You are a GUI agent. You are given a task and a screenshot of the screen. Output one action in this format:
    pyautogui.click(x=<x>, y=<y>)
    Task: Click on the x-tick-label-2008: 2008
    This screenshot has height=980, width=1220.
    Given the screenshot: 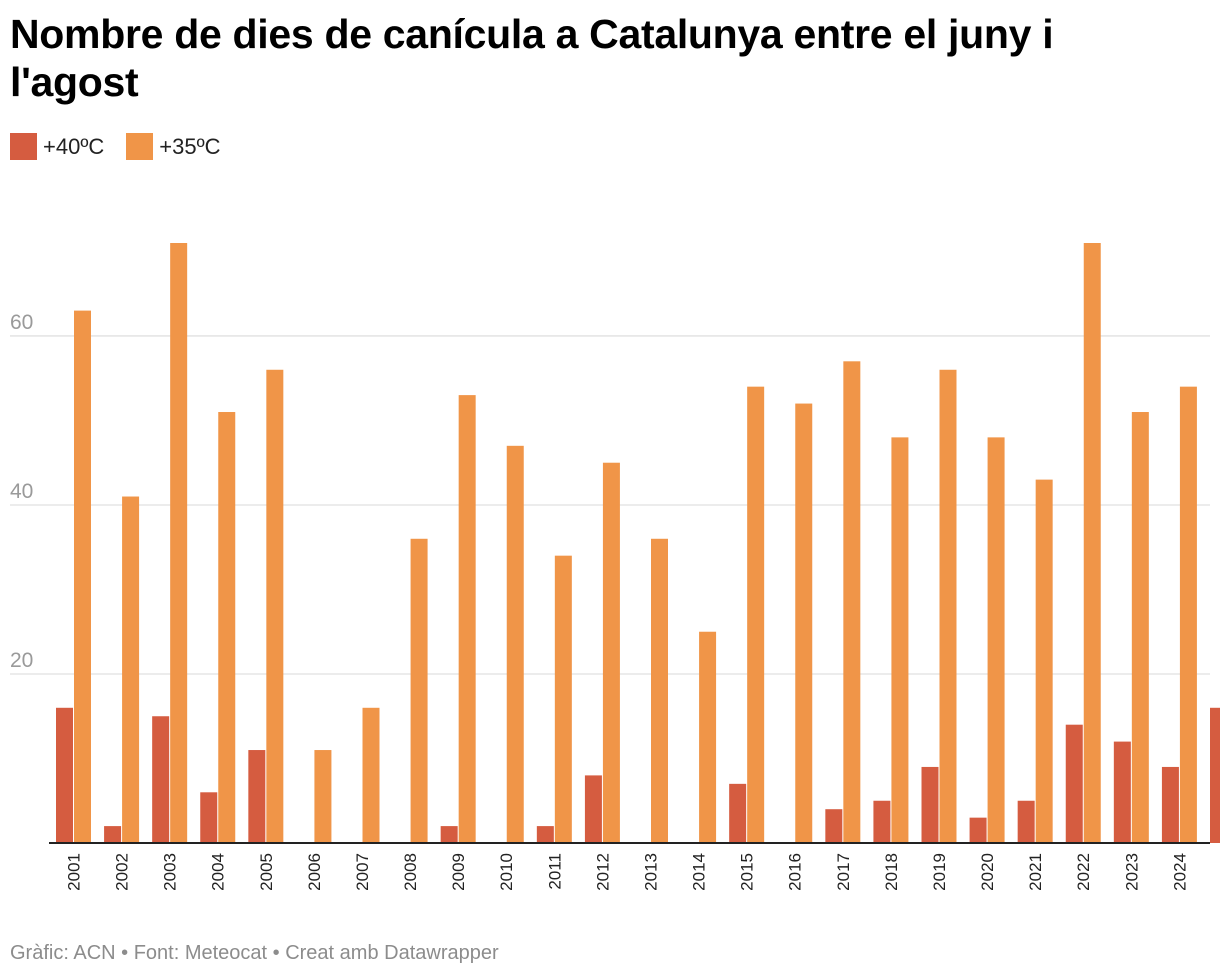 What is the action you would take?
    pyautogui.click(x=410, y=872)
    